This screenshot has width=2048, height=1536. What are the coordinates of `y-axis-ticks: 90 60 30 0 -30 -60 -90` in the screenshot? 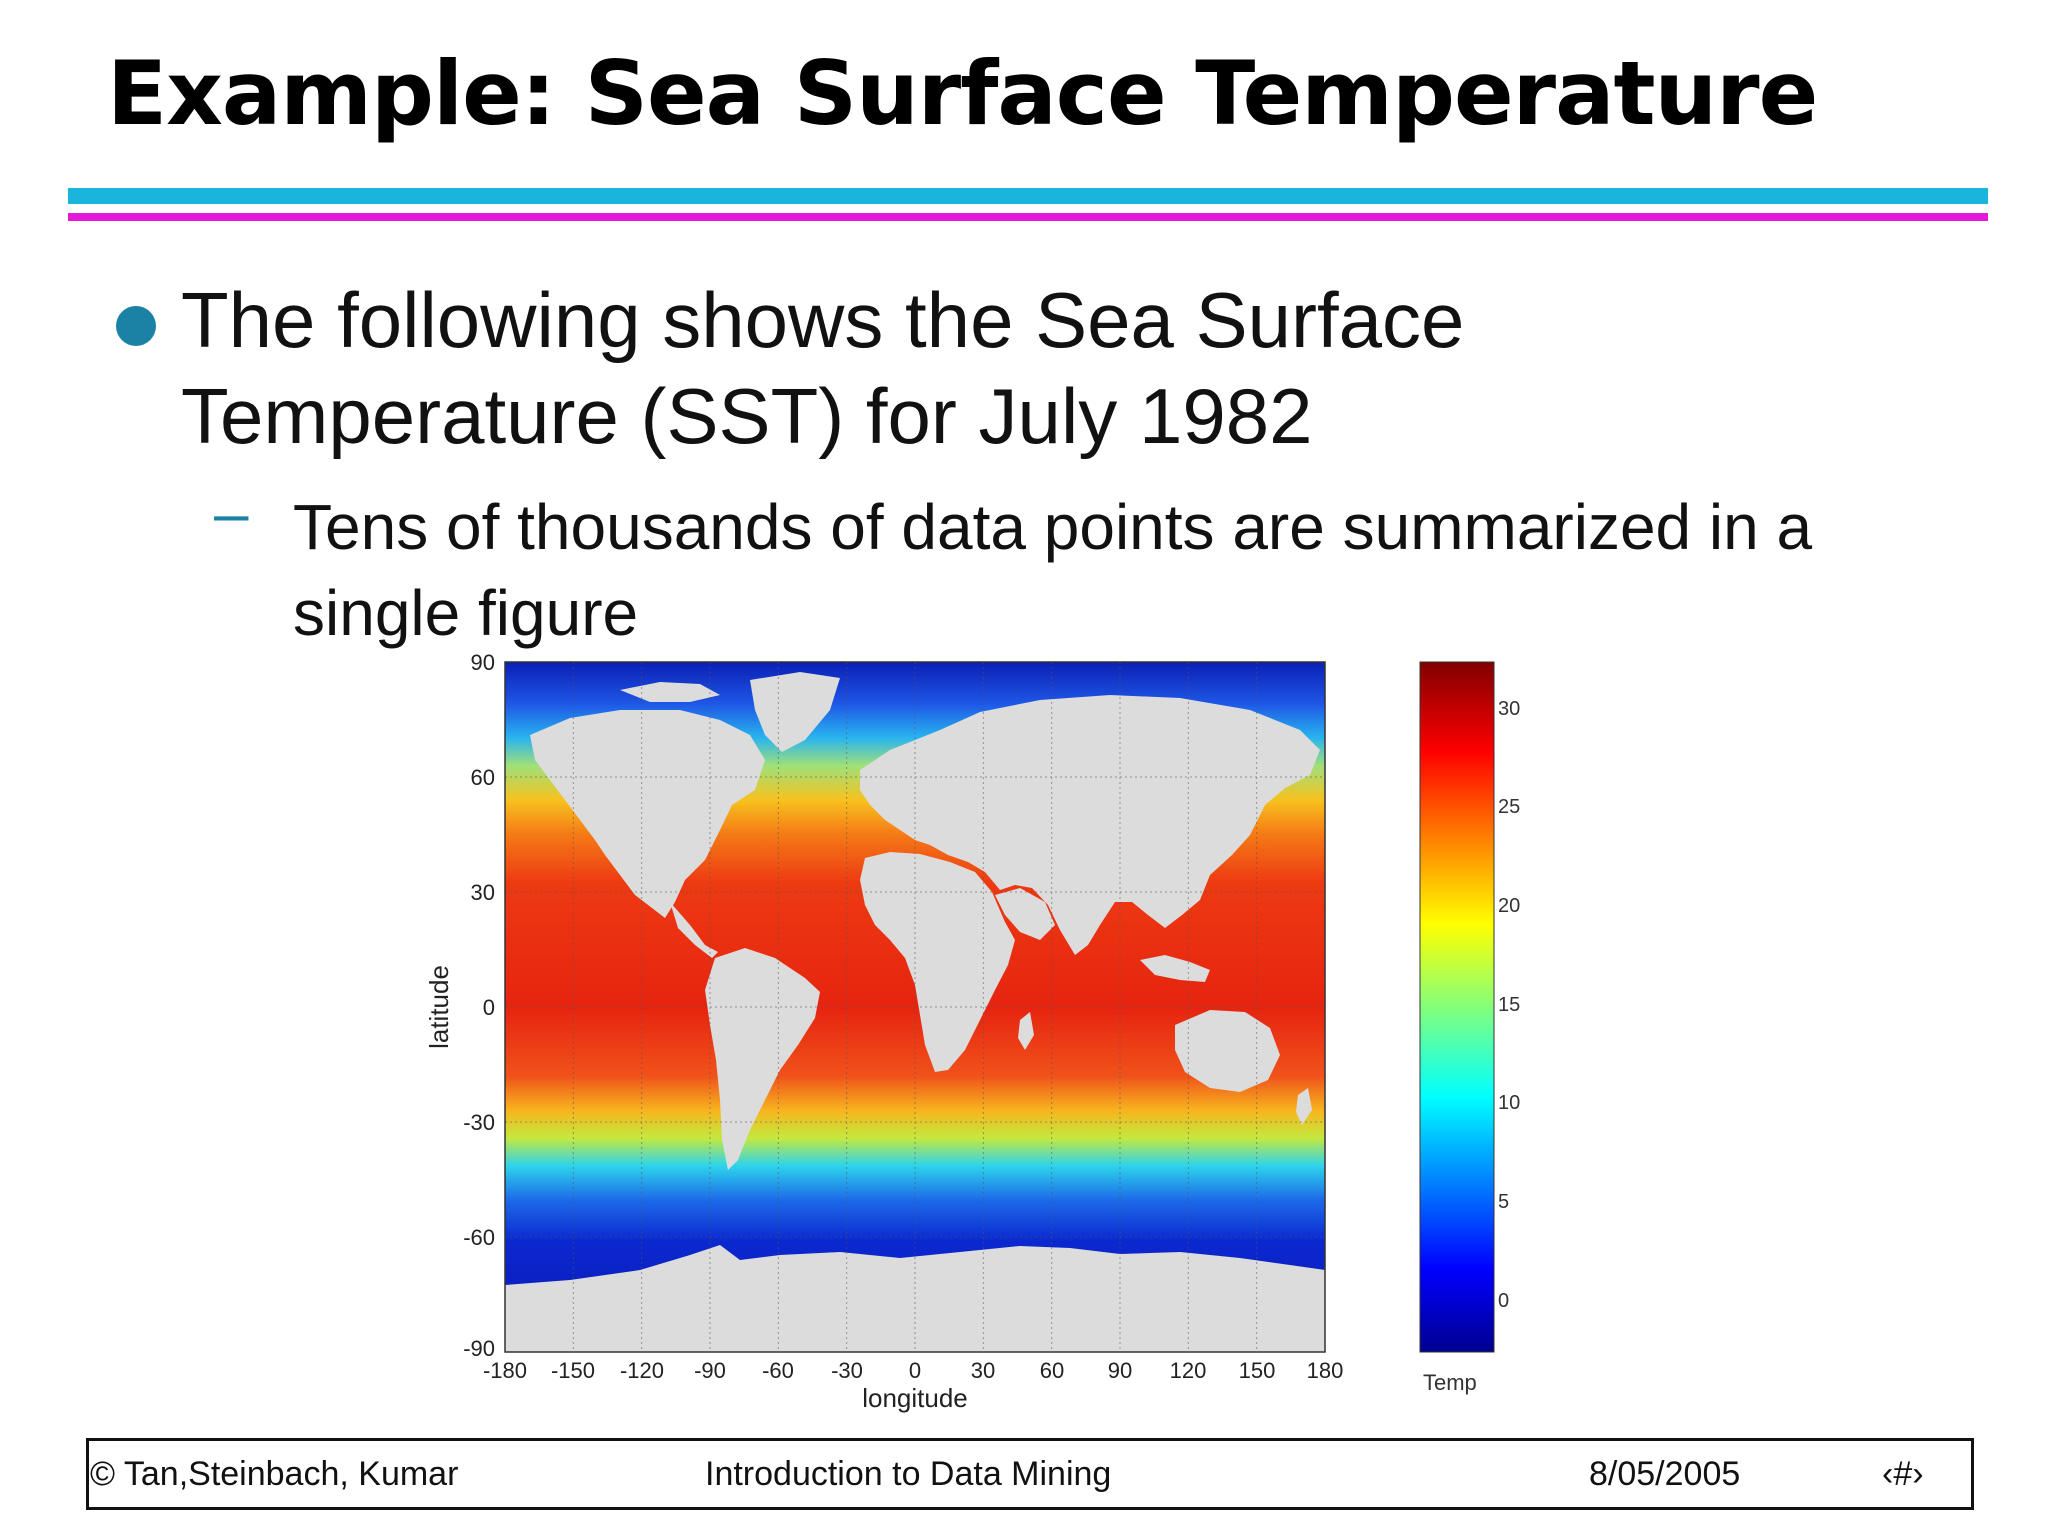 It's located at (479, 1005).